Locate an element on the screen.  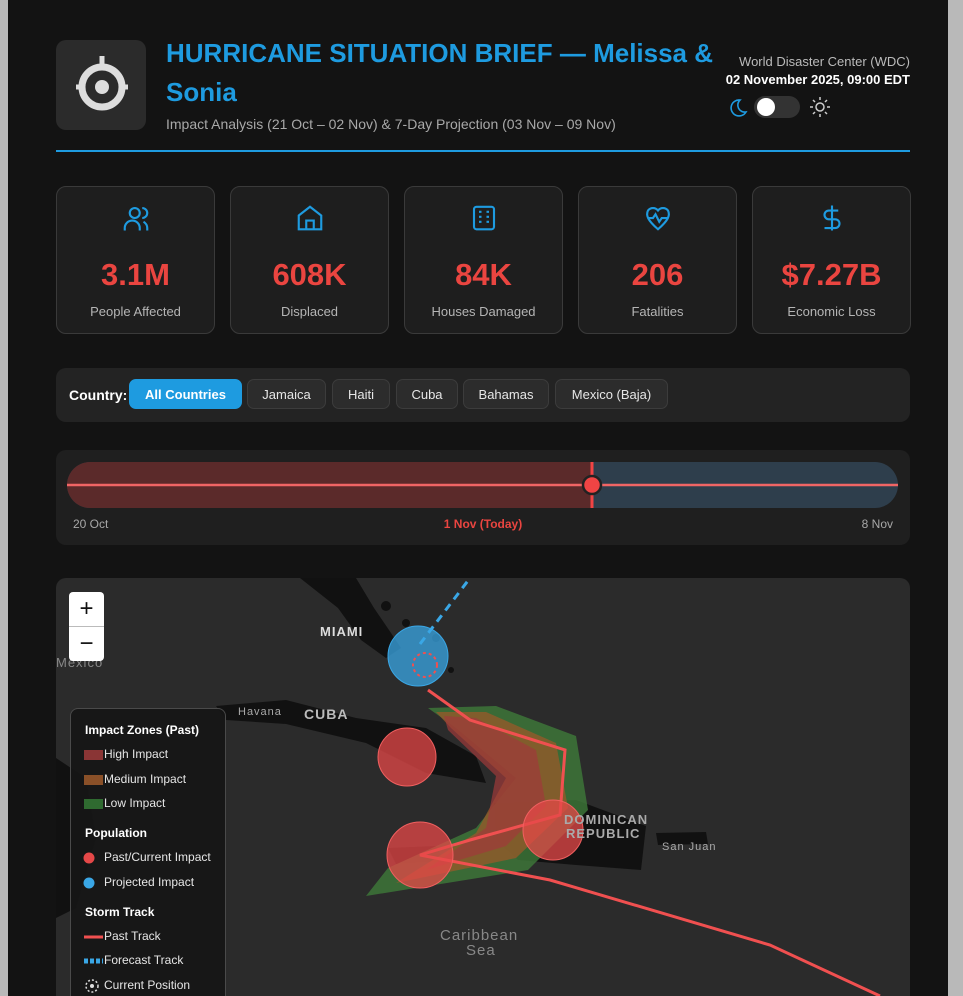
map-label: Havana is located at coordinates (260, 712).